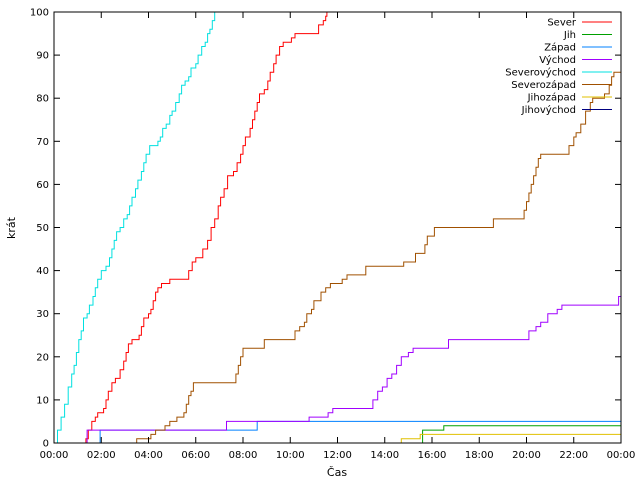 This screenshot has height=480, width=640. I want to click on x-tick-label: 02:00, so click(101, 455).